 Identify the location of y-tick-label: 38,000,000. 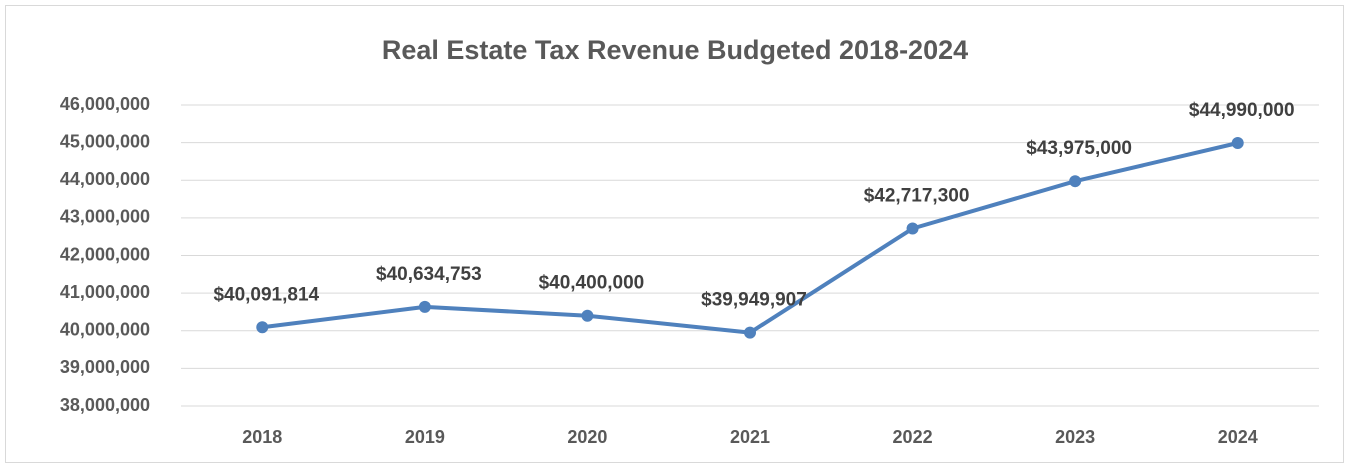
(105, 405).